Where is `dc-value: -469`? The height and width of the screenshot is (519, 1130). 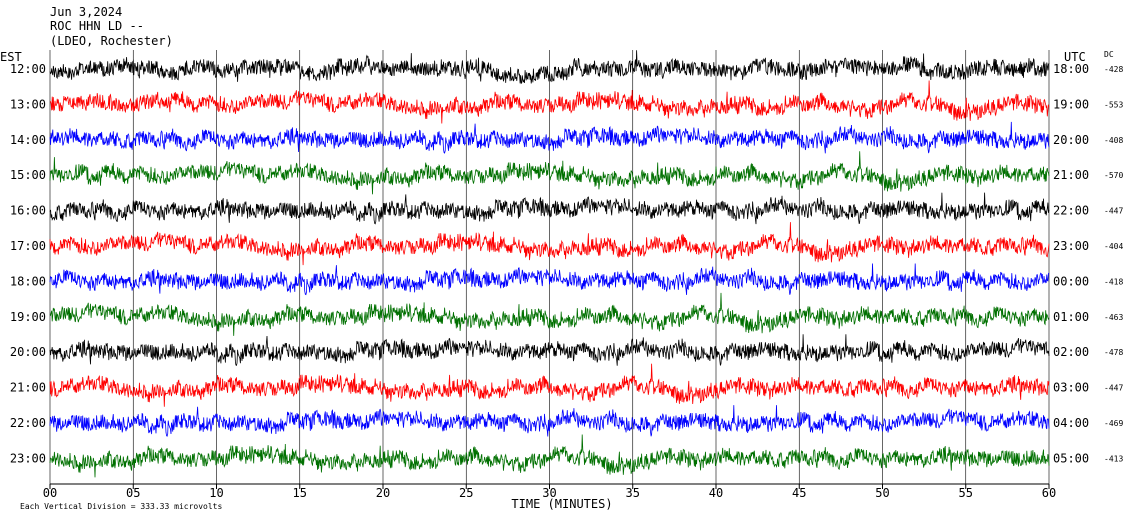
dc-value: -469 is located at coordinates (1113, 423).